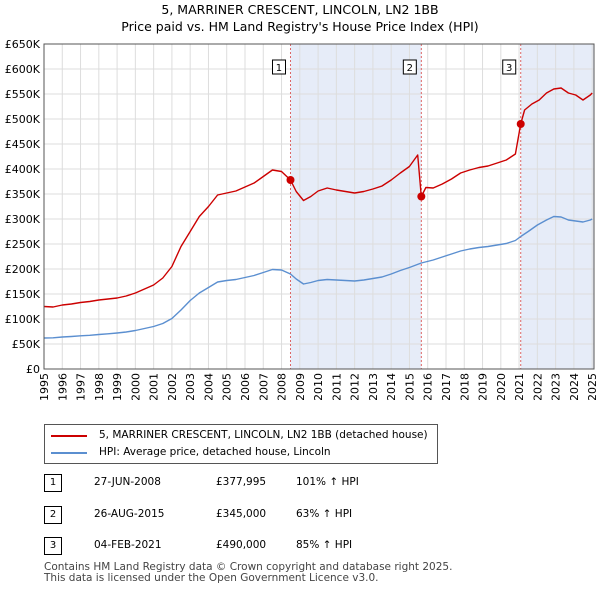  What do you see at coordinates (81, 386) in the screenshot?
I see `x-tick-label: 1997` at bounding box center [81, 386].